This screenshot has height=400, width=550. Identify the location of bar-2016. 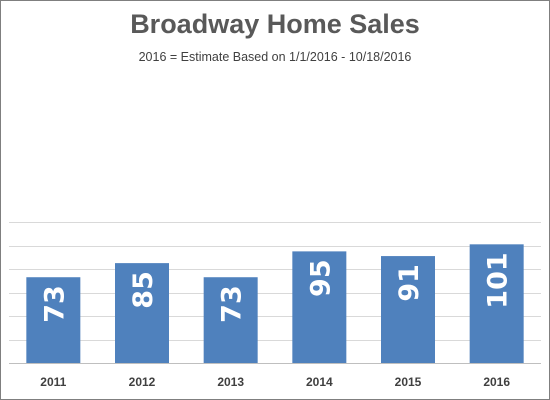
(496, 303).